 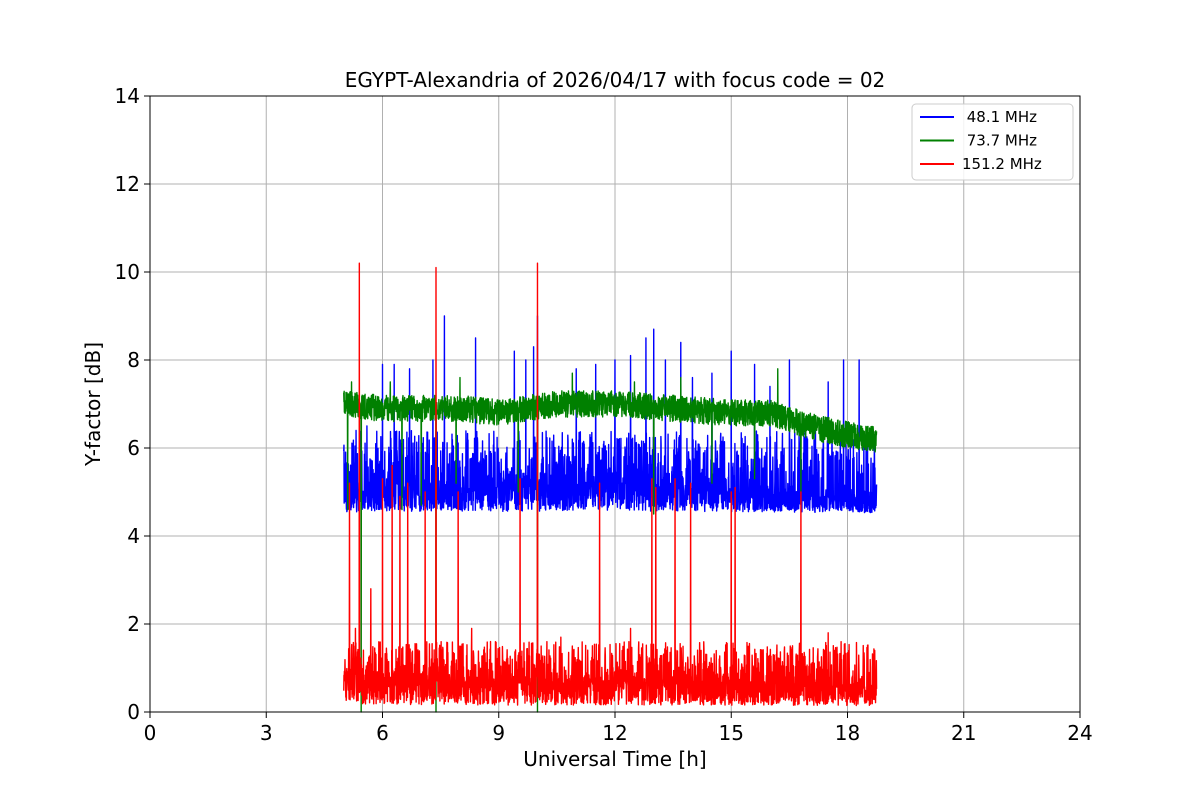 I want to click on series-line-48-1-mhz, so click(x=610, y=414).